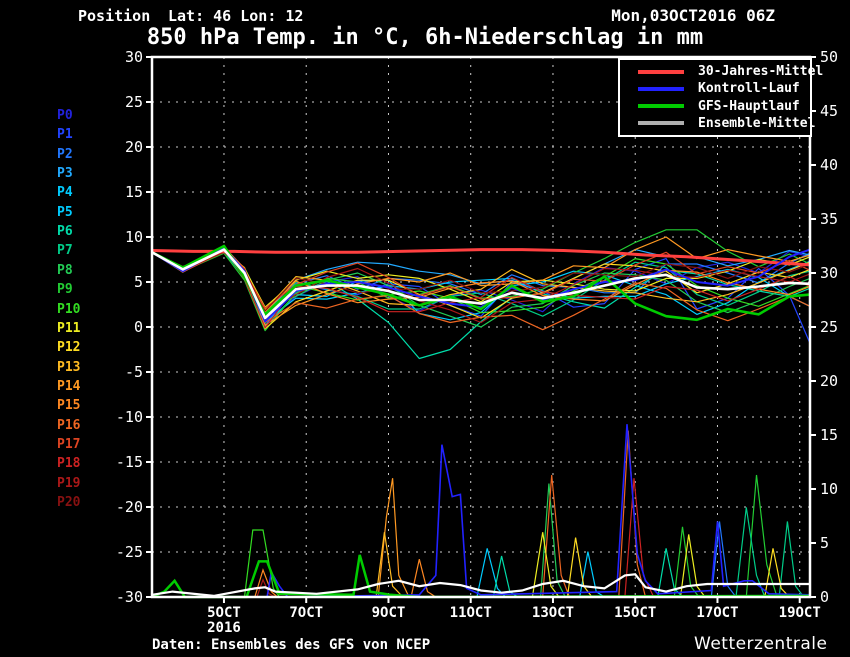 The height and width of the screenshot is (657, 850). I want to click on precip-series-P8, so click(553, 540).